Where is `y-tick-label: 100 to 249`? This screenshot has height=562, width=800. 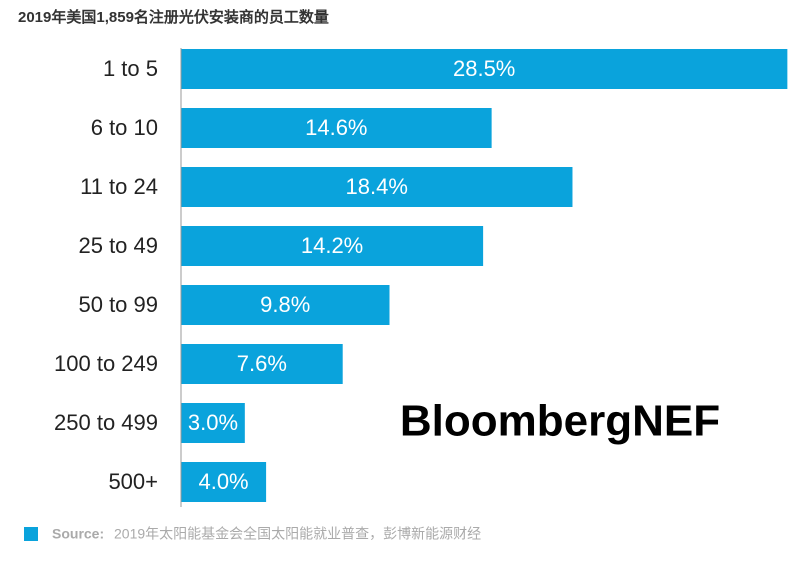 y-tick-label: 100 to 249 is located at coordinates (106, 363).